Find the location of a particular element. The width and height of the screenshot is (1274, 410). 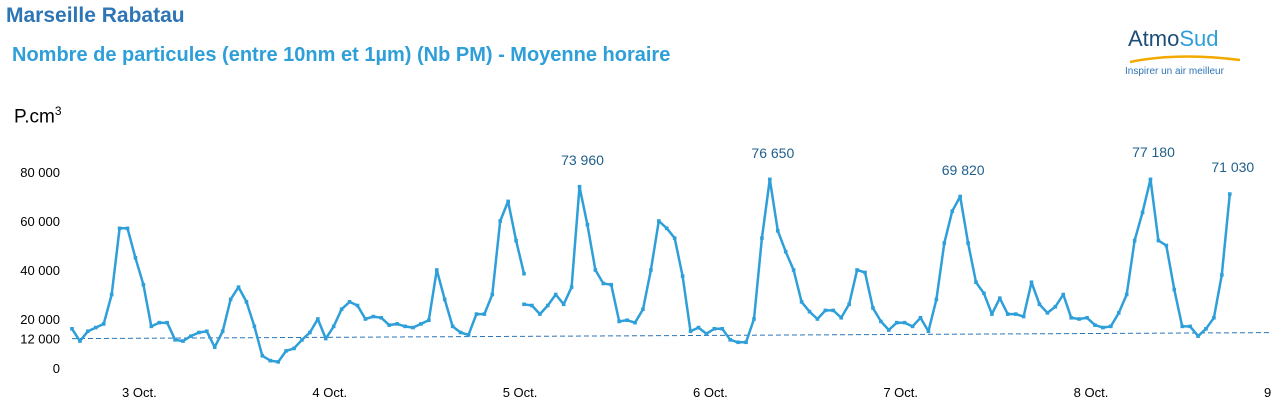

y-tick-label: 60 000 is located at coordinates (40, 221).